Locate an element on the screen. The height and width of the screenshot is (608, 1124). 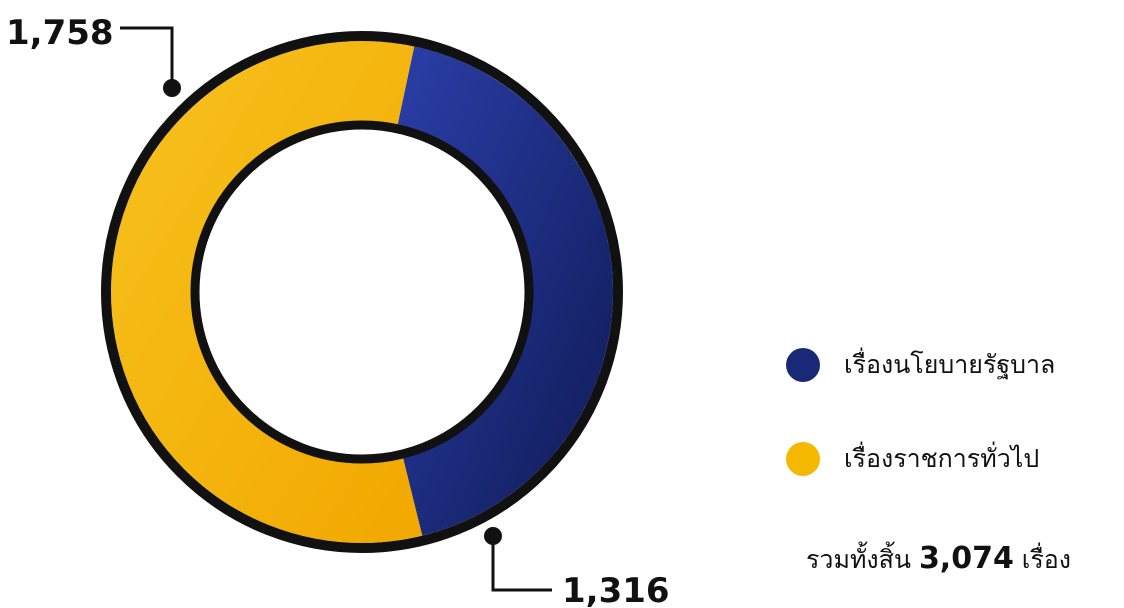
callout-government-policy: 1,316 is located at coordinates (577, 567).